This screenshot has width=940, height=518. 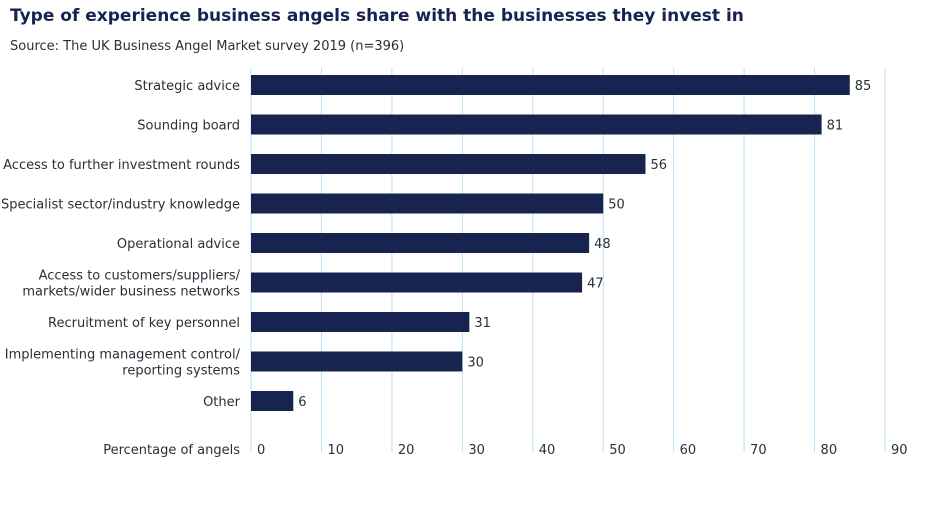 What do you see at coordinates (171, 450) in the screenshot?
I see `x-axis-label: Percentage of angels` at bounding box center [171, 450].